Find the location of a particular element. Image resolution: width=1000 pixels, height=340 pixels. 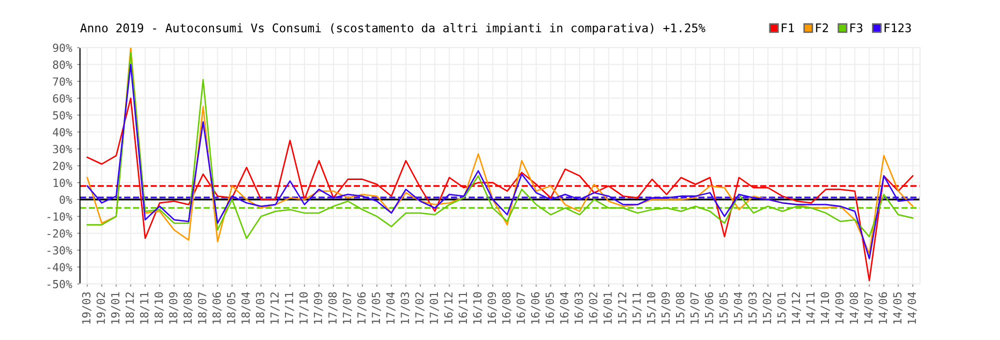

x-tick-label: 16/05 is located at coordinates (550, 308).